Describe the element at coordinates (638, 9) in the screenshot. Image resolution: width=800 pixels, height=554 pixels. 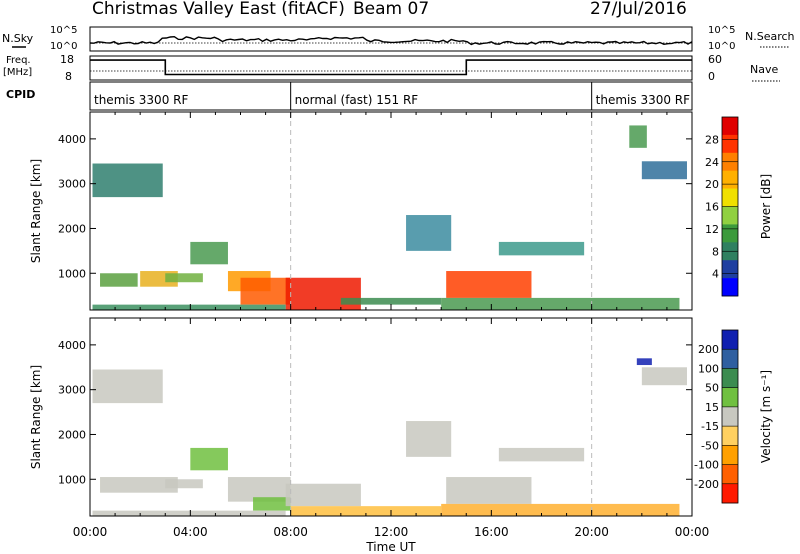
I see `date-label: 27/Jul/2016` at that location.